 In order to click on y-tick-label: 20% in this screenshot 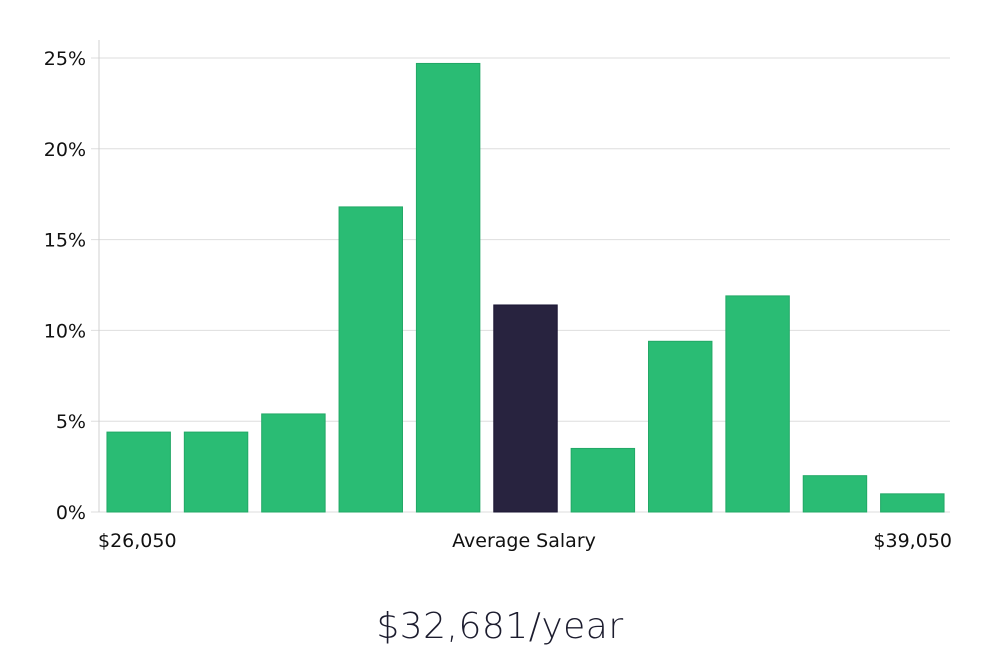, I will do `click(65, 150)`.